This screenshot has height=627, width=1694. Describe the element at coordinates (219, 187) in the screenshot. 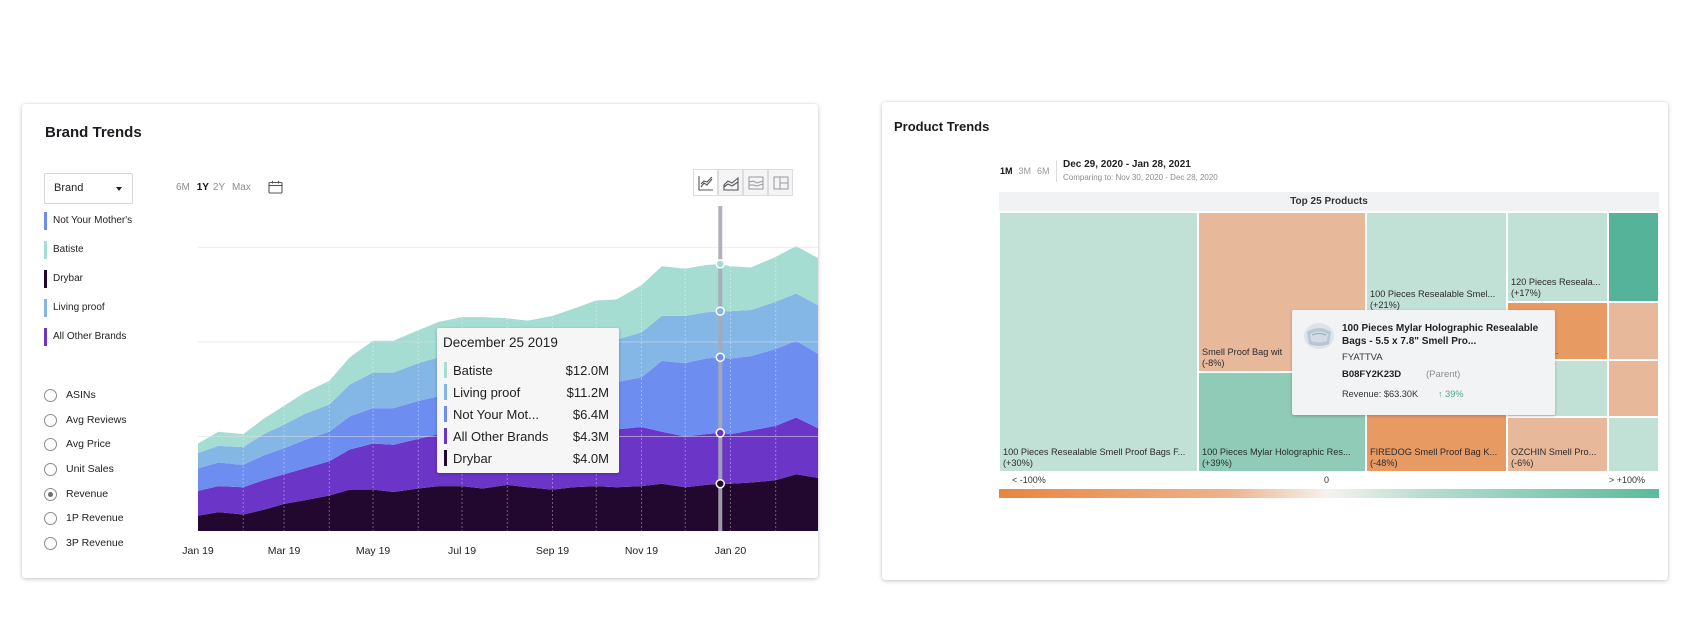

I see `range-button: 2Y` at that location.